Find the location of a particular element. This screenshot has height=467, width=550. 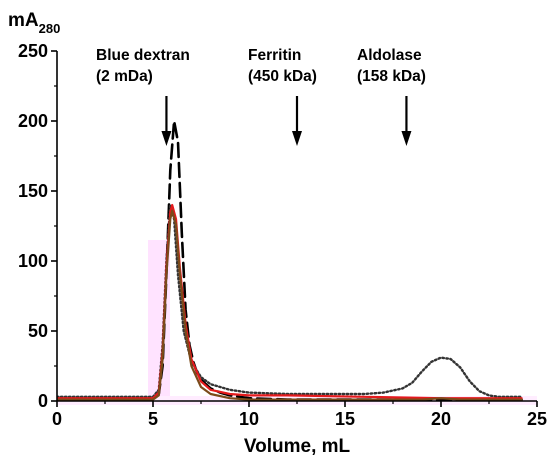

annotation-2: Ferritin (450 kDa) is located at coordinates (282, 96).